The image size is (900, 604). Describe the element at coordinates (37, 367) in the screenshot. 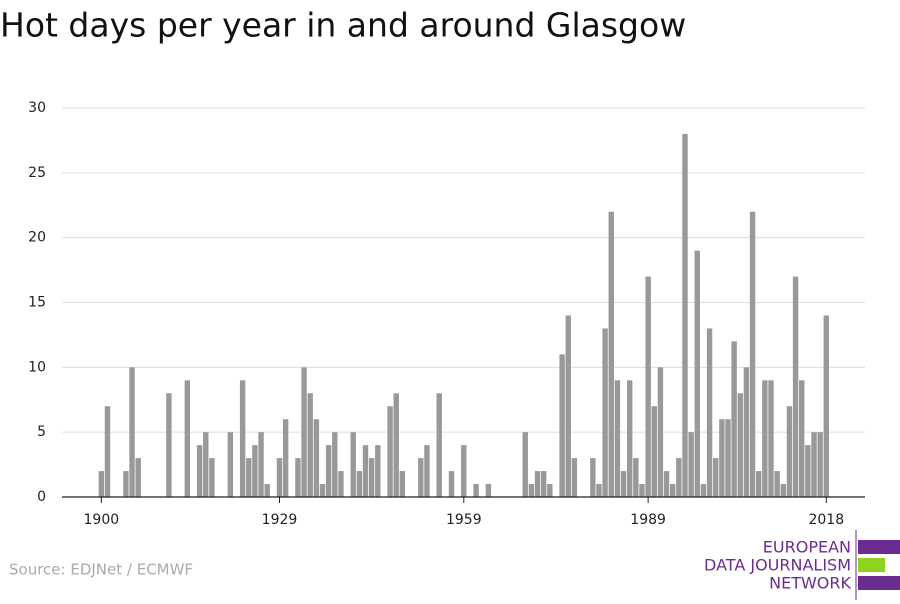

I see `y-tick-label: 10` at that location.